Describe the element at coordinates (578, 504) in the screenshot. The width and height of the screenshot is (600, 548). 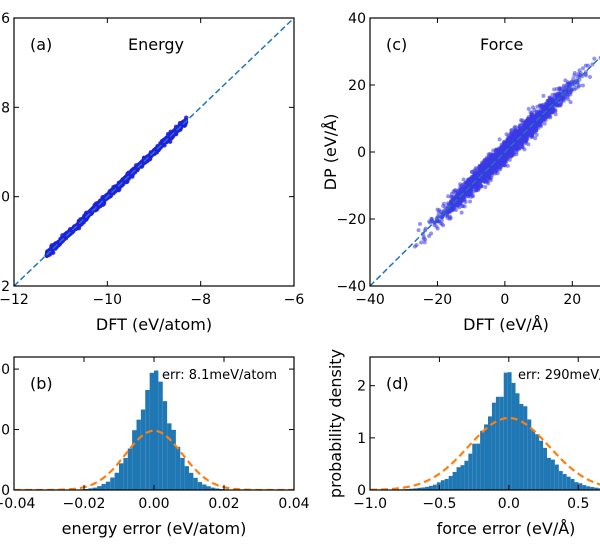
I see `x-tick-label: 0.5` at that location.